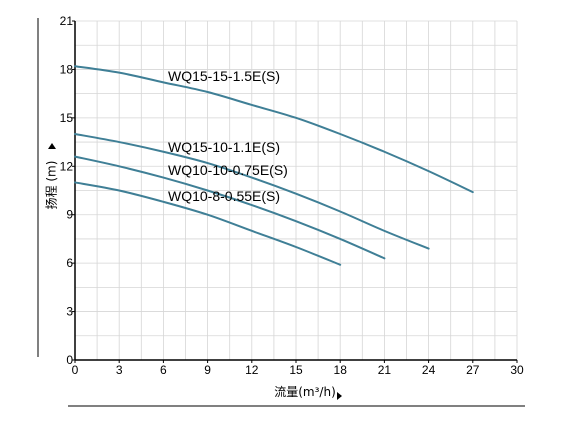  What do you see at coordinates (341, 370) in the screenshot?
I see `x-tick-label: 18` at bounding box center [341, 370].